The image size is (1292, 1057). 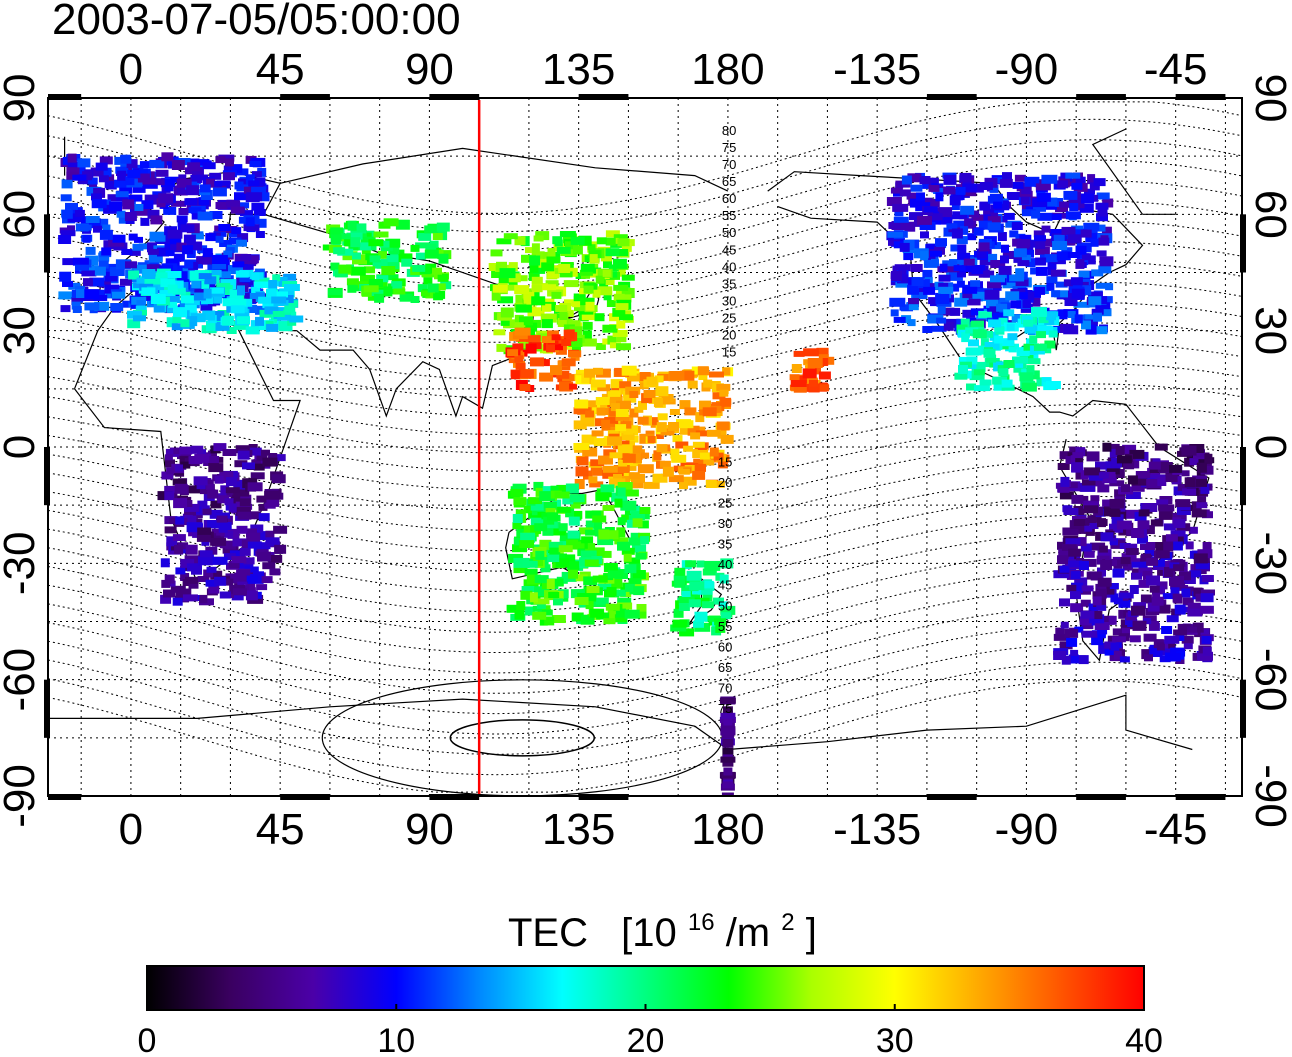 What do you see at coordinates (728, 610) in the screenshot?
I see `tec-cell-new-zealand` at bounding box center [728, 610].